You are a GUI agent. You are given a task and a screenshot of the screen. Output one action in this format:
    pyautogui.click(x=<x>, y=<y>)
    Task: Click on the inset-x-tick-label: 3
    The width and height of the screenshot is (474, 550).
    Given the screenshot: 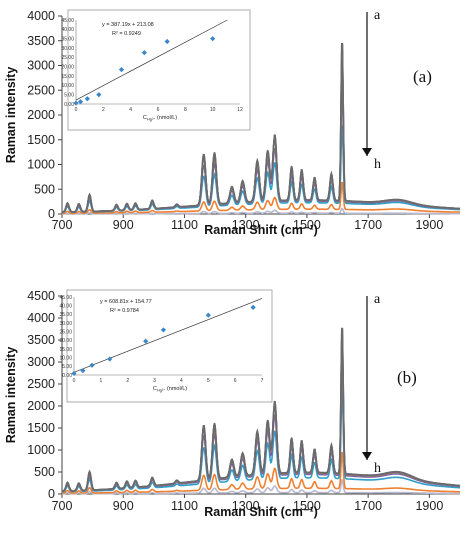 What is the action you would take?
    pyautogui.click(x=154, y=381)
    